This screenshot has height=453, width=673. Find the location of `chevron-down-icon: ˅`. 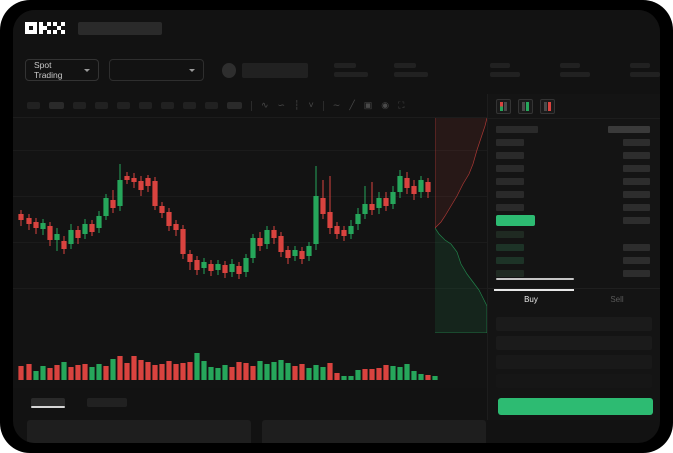

chevron-down-icon: ˅ is located at coordinates (311, 105).